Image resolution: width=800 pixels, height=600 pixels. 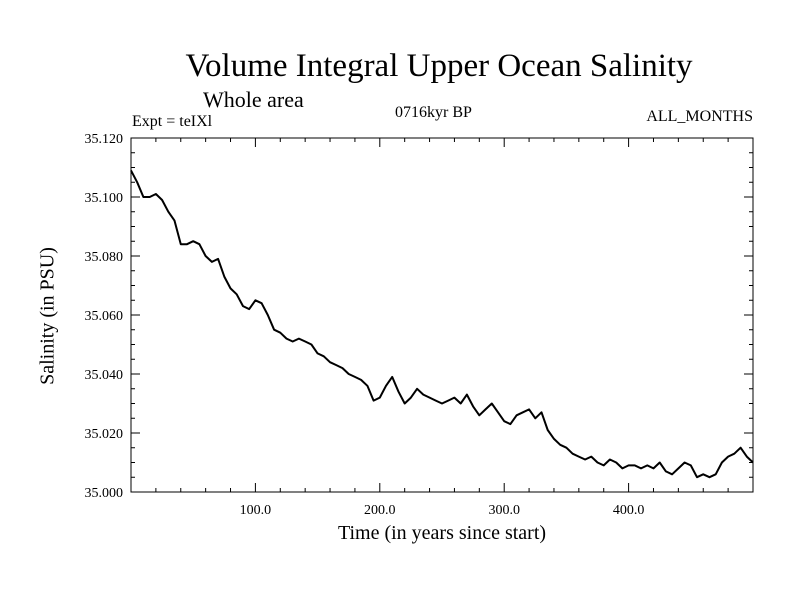 I want to click on y-tick-label: 35.100, so click(x=104, y=198).